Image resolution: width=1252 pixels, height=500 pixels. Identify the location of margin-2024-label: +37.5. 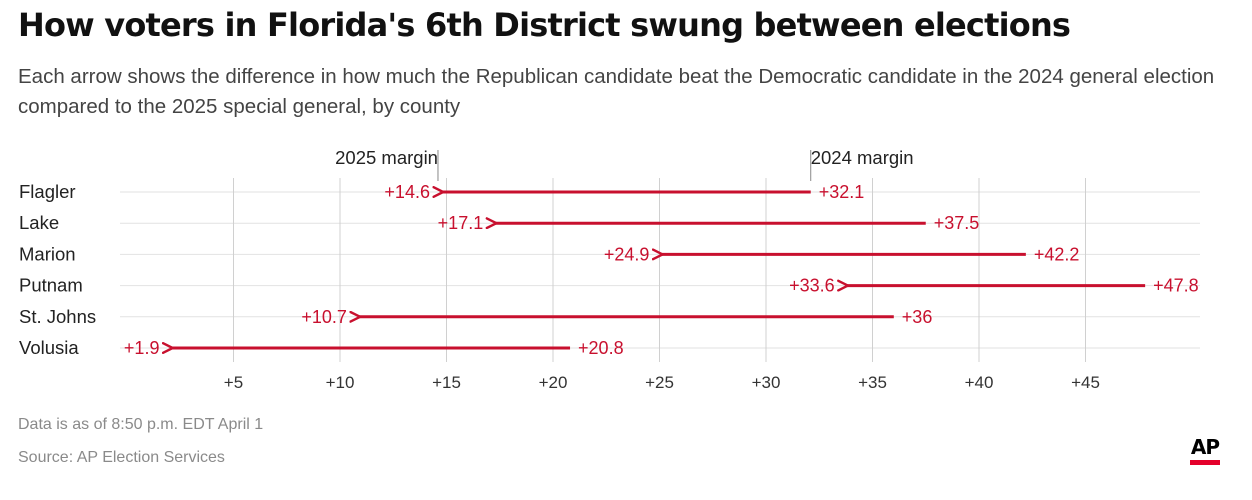
(957, 223).